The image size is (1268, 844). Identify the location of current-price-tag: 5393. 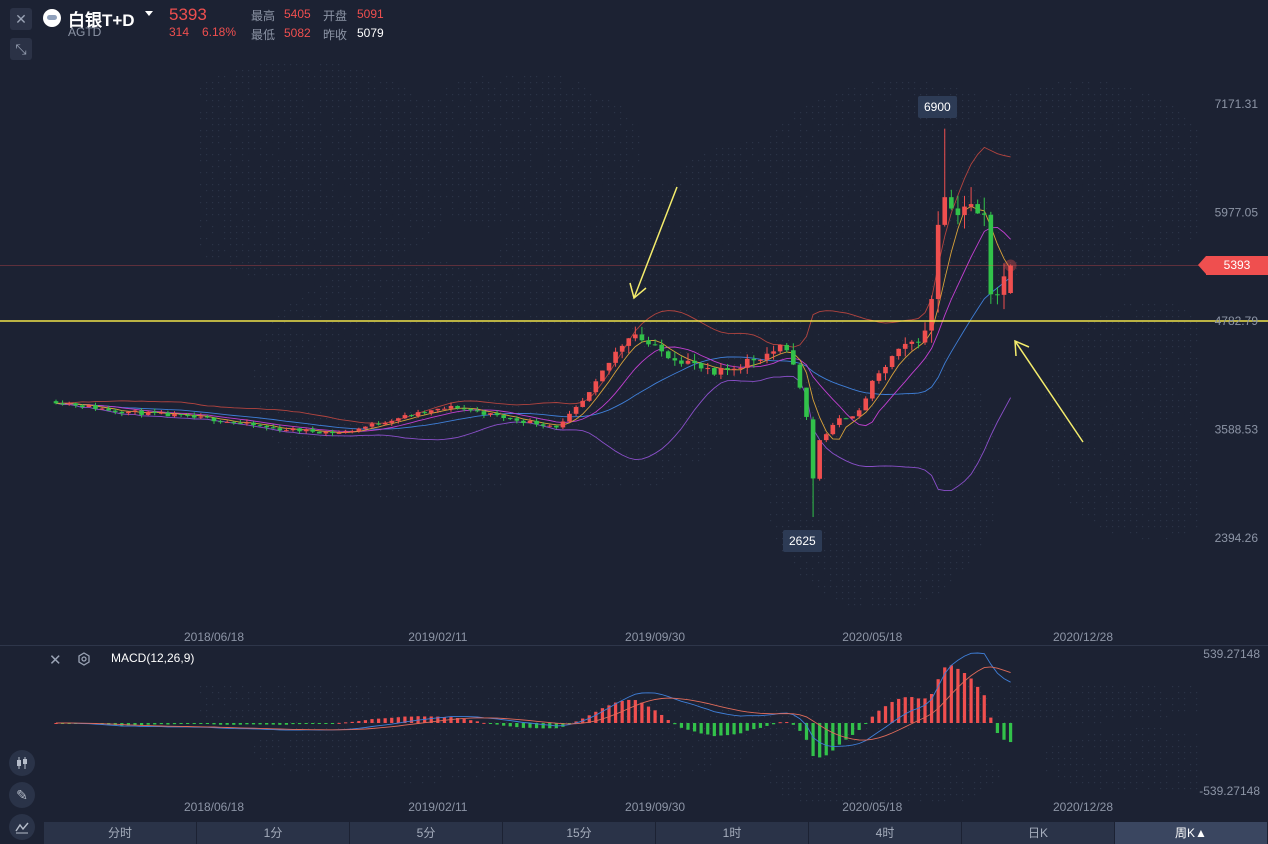
(1233, 265).